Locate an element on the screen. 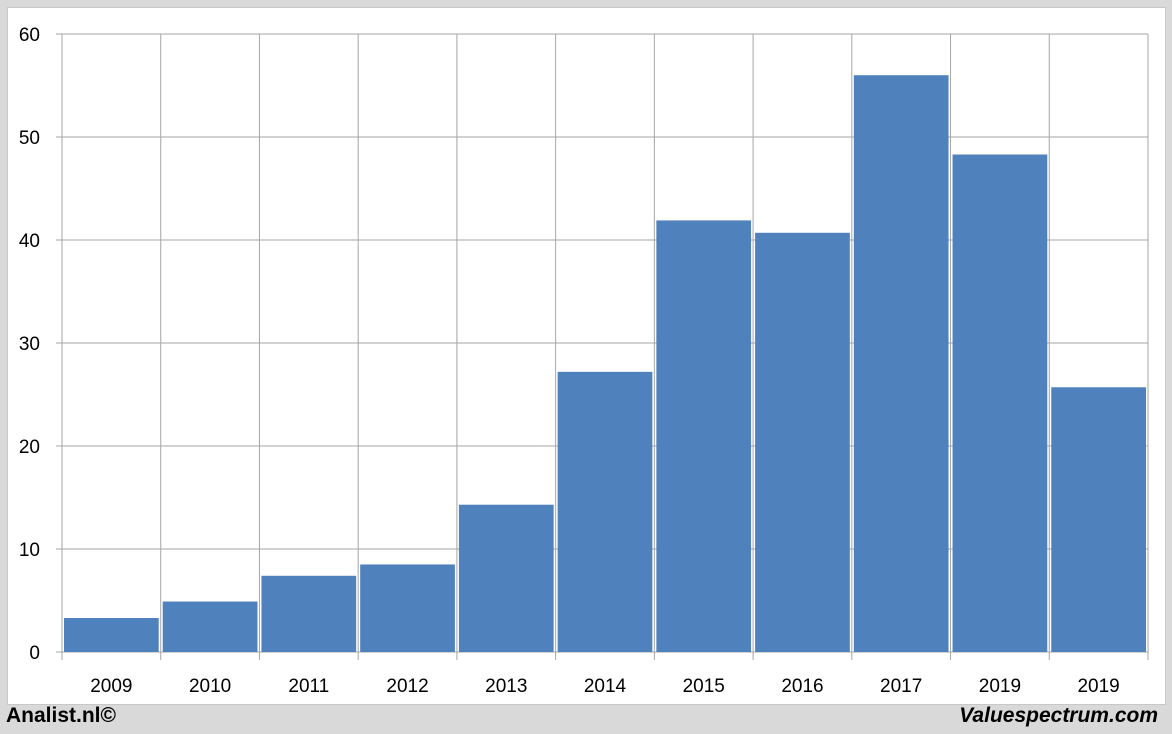 The width and height of the screenshot is (1172, 734). x-tick-label: 2009 is located at coordinates (111, 686).